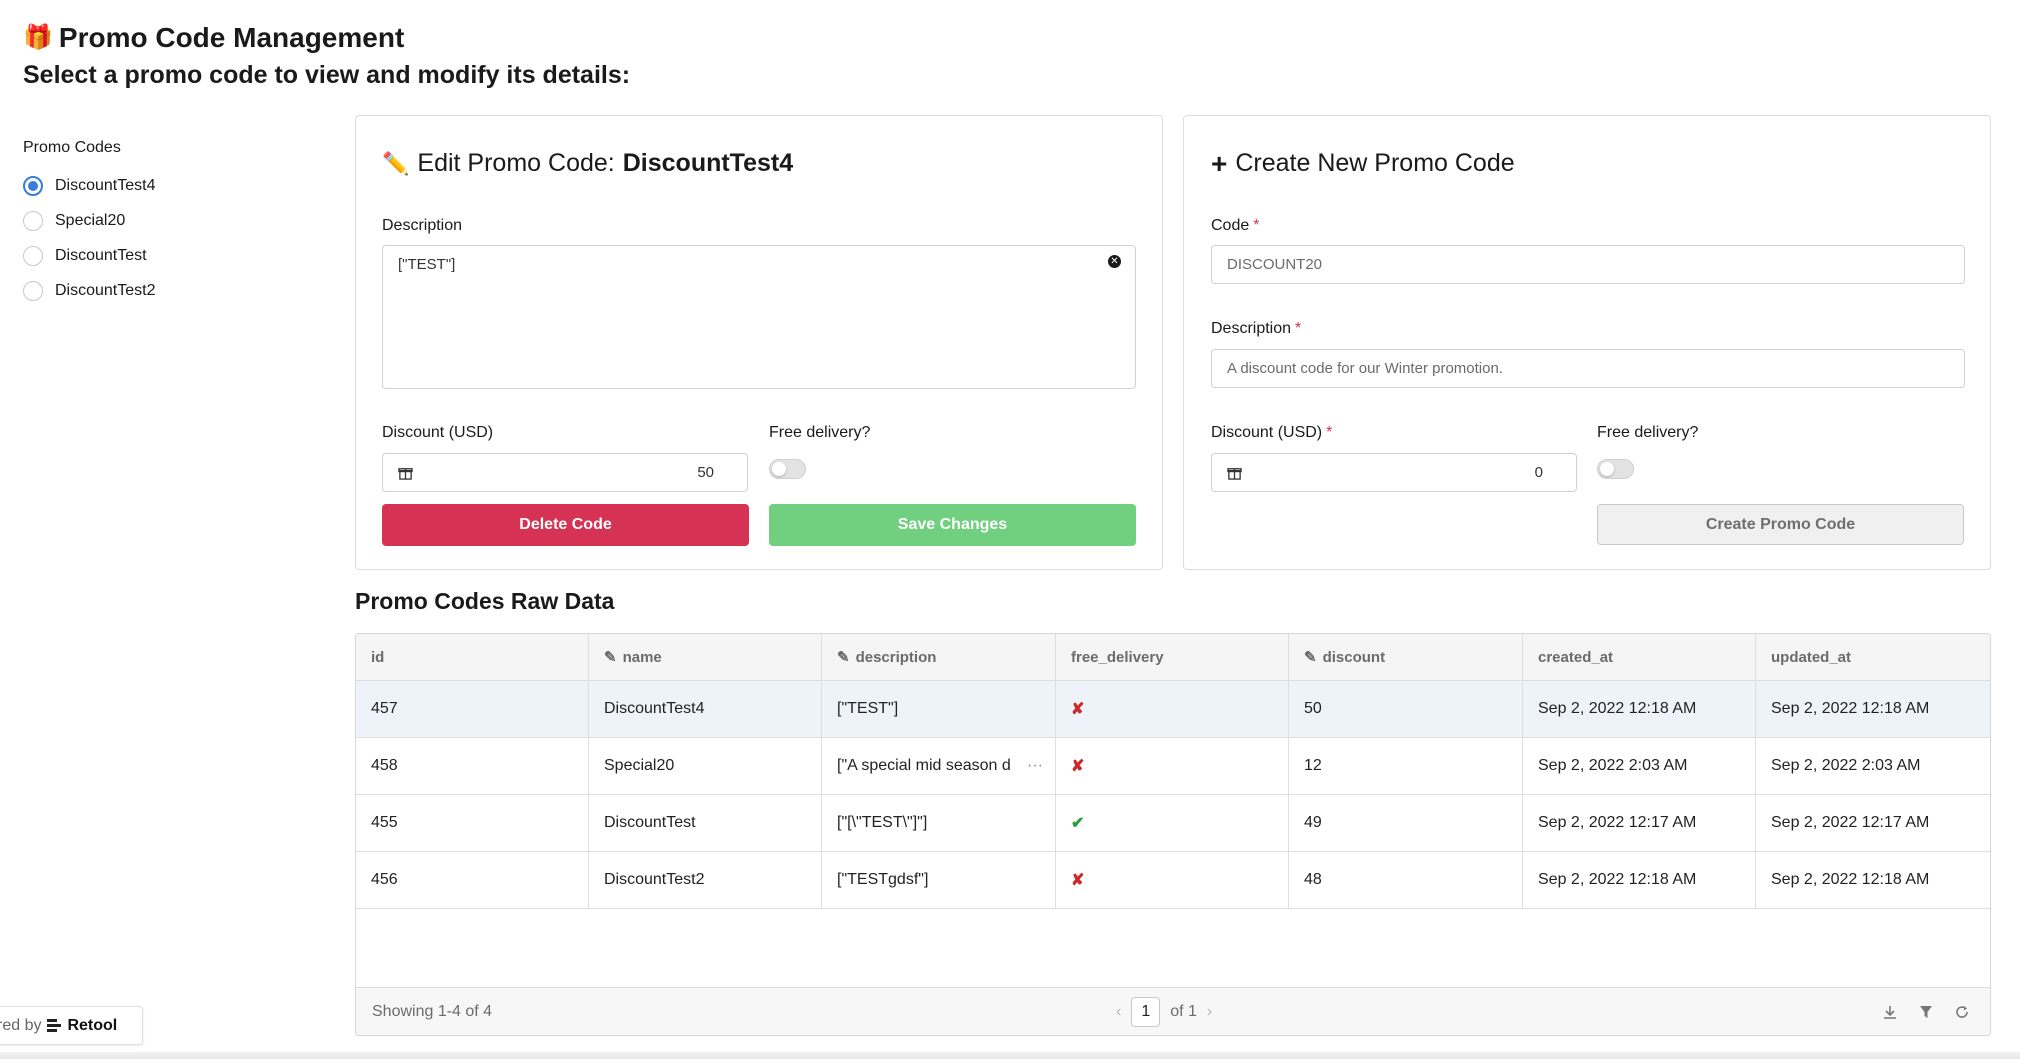 This screenshot has height=1059, width=2020. Describe the element at coordinates (89, 291) in the screenshot. I see `radio-option-discounttest2: DiscountTest2` at that location.